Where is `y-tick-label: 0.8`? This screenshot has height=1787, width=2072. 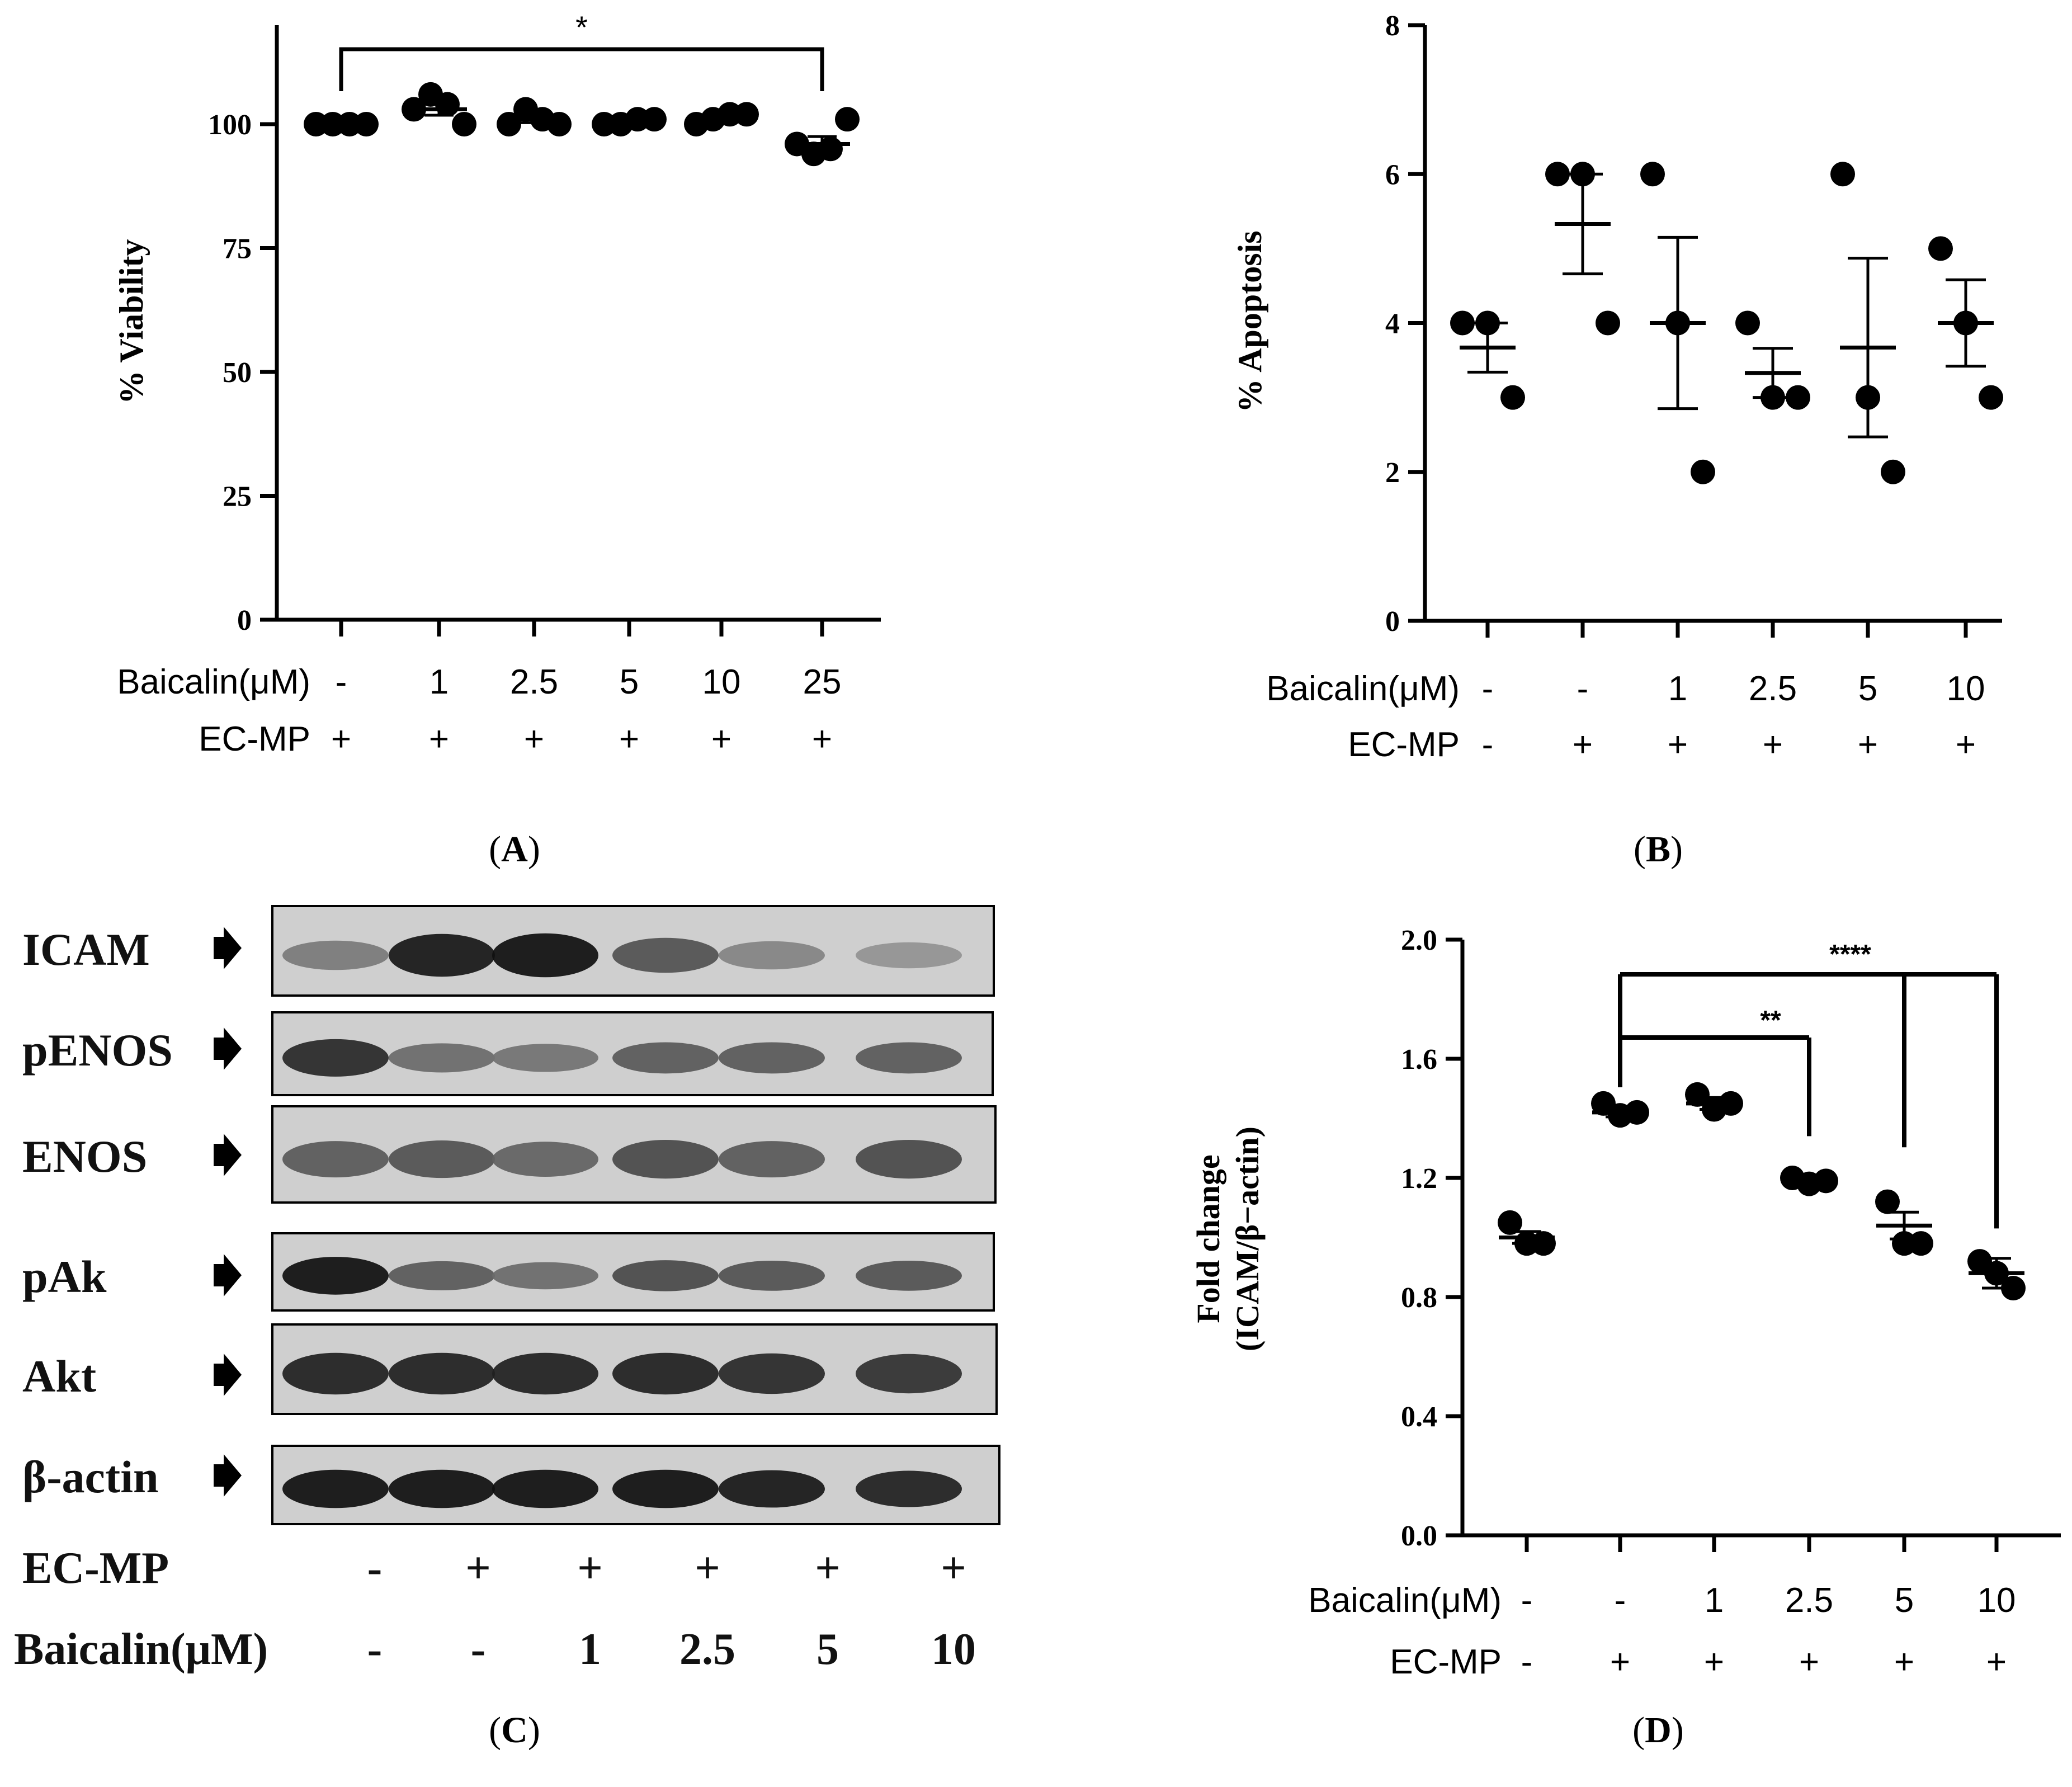
y-tick-label: 0.8 is located at coordinates (1419, 1298).